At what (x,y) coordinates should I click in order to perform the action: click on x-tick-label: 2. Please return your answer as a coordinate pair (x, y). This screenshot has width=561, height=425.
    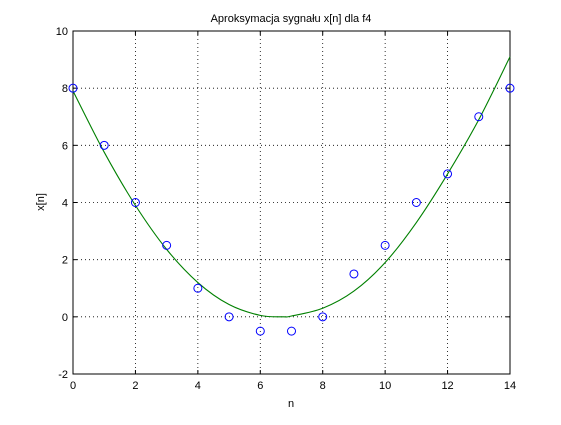
    Looking at the image, I should click on (135, 386).